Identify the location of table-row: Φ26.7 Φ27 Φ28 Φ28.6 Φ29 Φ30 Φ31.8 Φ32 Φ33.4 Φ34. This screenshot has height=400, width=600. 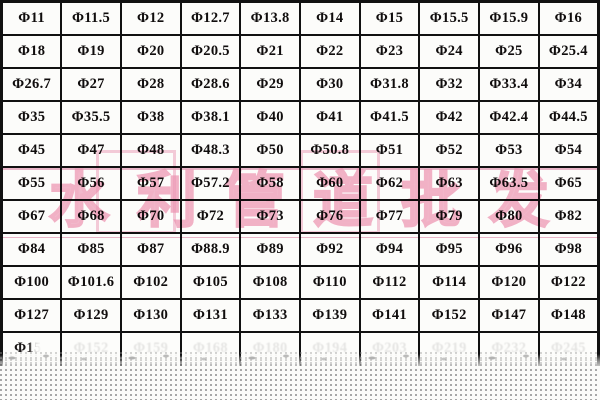
(300, 84).